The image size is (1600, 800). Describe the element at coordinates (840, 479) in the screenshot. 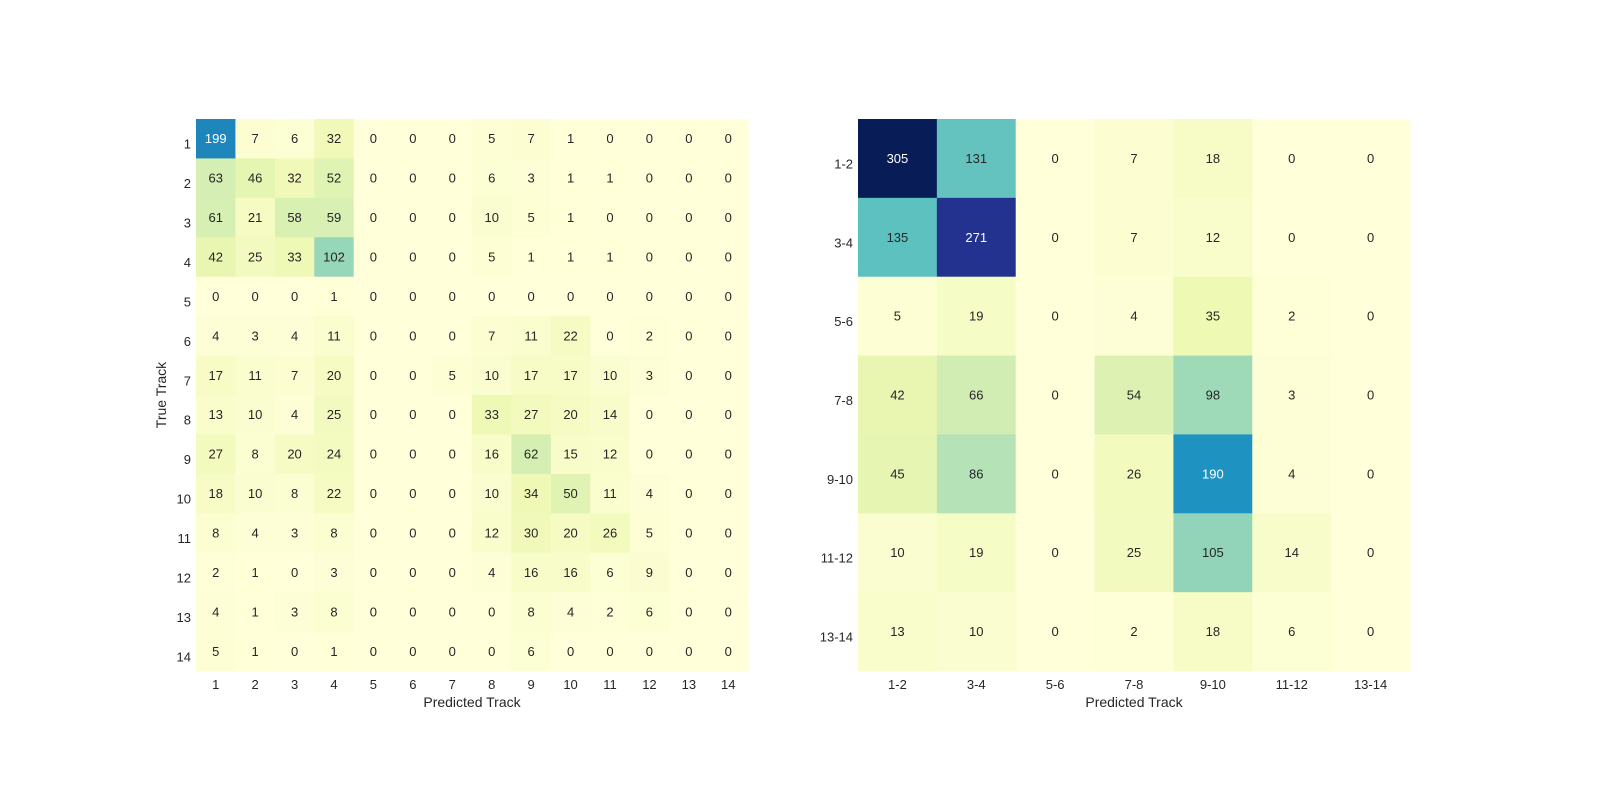

I see `y-tick-label: 9-10` at that location.